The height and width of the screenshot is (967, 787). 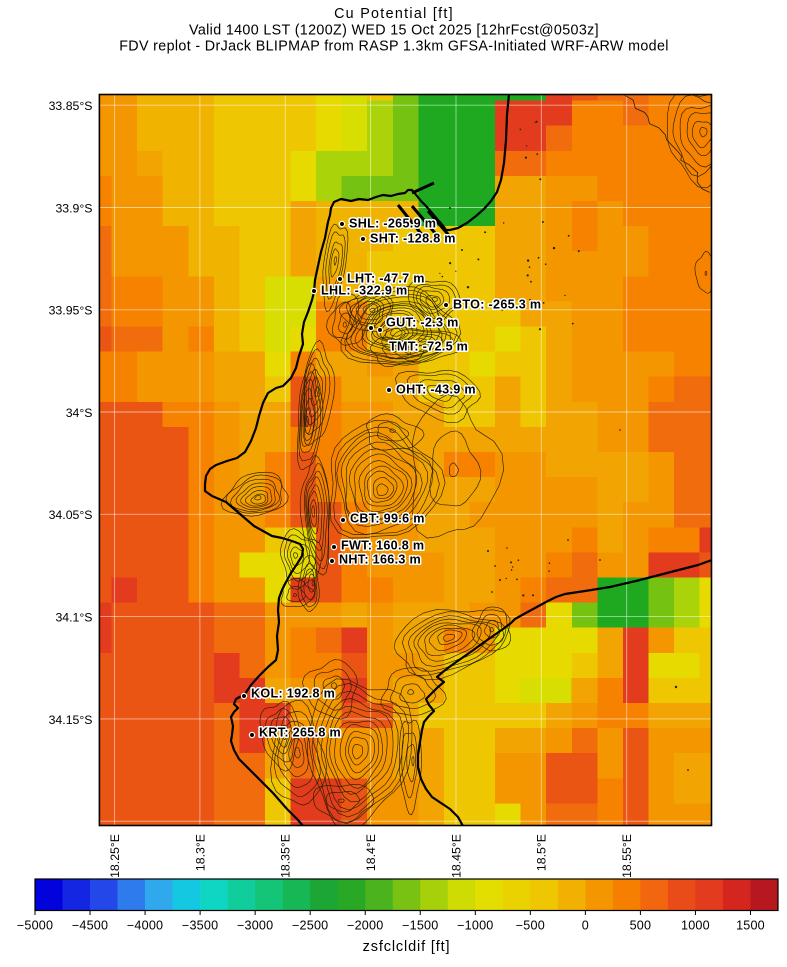 I want to click on svg-text: 18.3°E, so click(x=200, y=852).